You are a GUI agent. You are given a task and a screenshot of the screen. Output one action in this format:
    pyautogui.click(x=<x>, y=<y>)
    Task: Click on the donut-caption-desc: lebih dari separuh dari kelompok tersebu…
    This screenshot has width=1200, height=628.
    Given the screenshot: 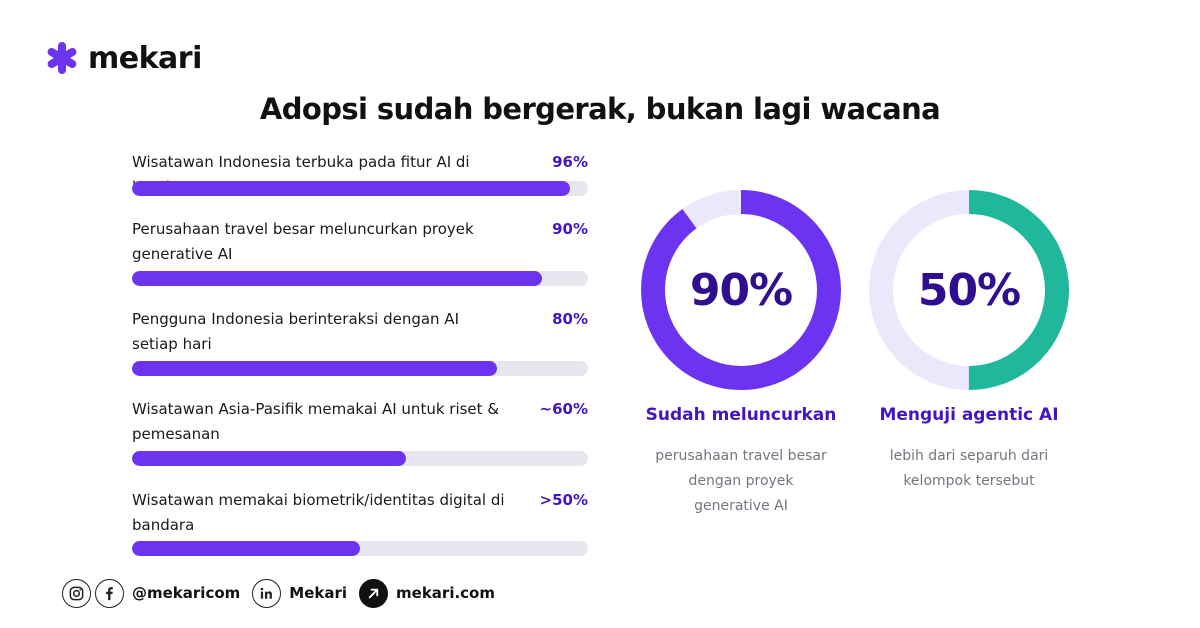 What is the action you would take?
    pyautogui.click(x=969, y=469)
    